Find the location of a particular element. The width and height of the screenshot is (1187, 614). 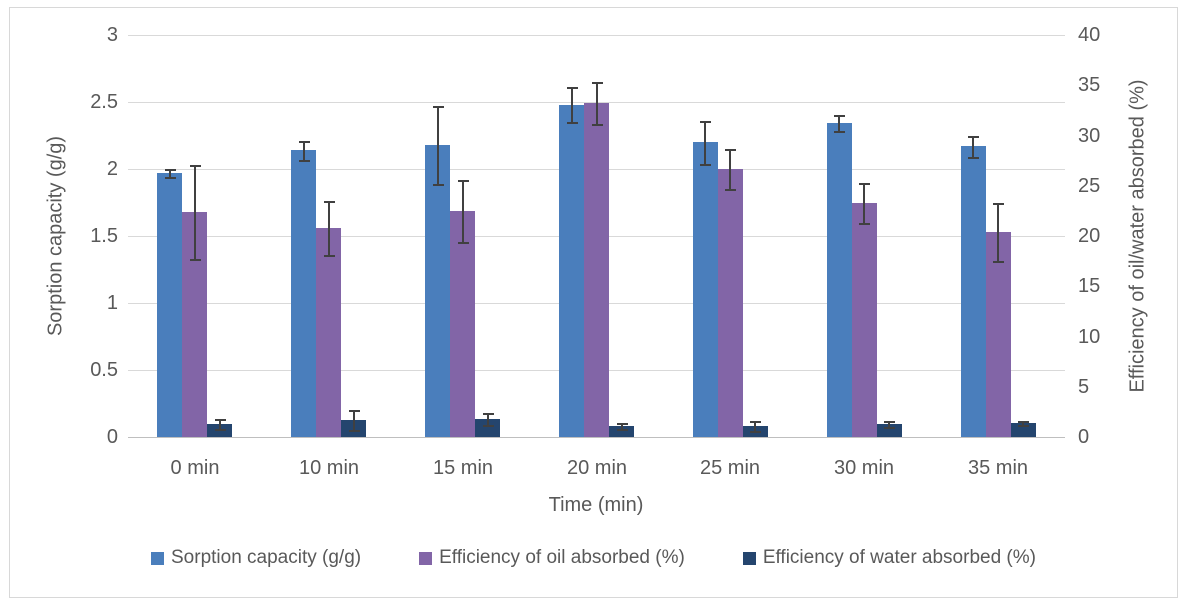

legend-swatch-sorption-capacity-icon is located at coordinates (157, 558).